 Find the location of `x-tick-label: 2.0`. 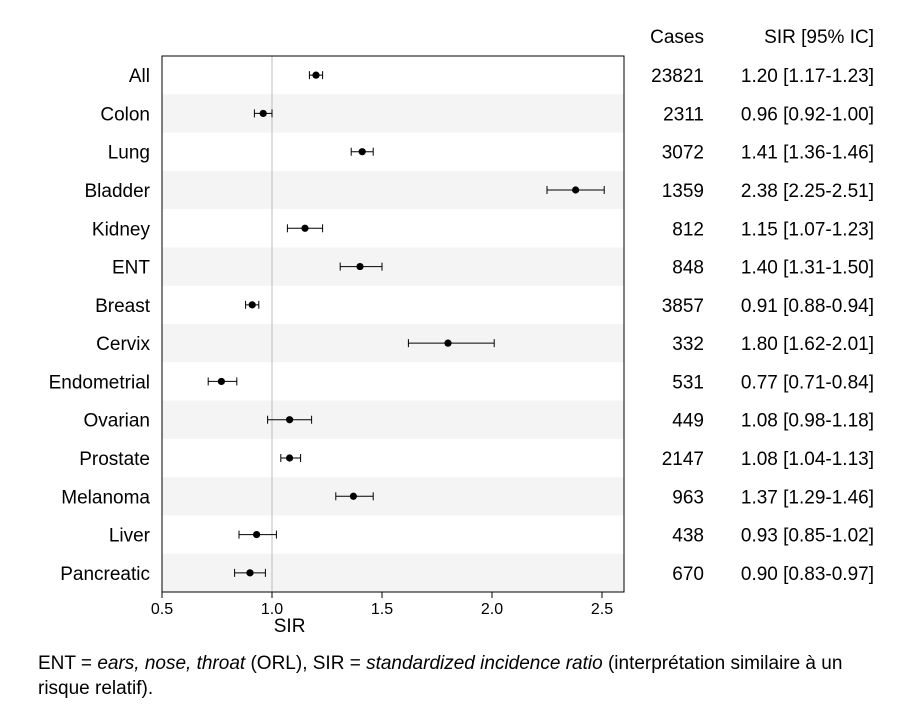

x-tick-label: 2.0 is located at coordinates (492, 609).